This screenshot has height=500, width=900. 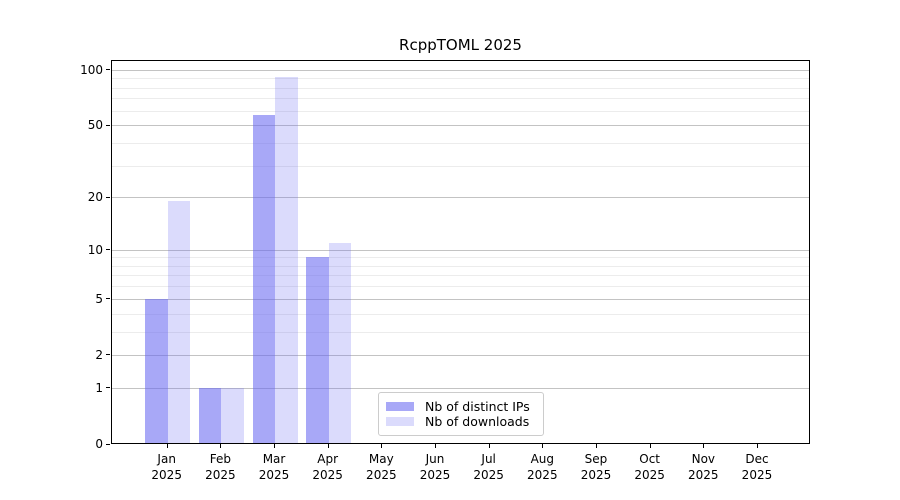 I want to click on x-axis-tick-label: Jan 2025, so click(x=166, y=467).